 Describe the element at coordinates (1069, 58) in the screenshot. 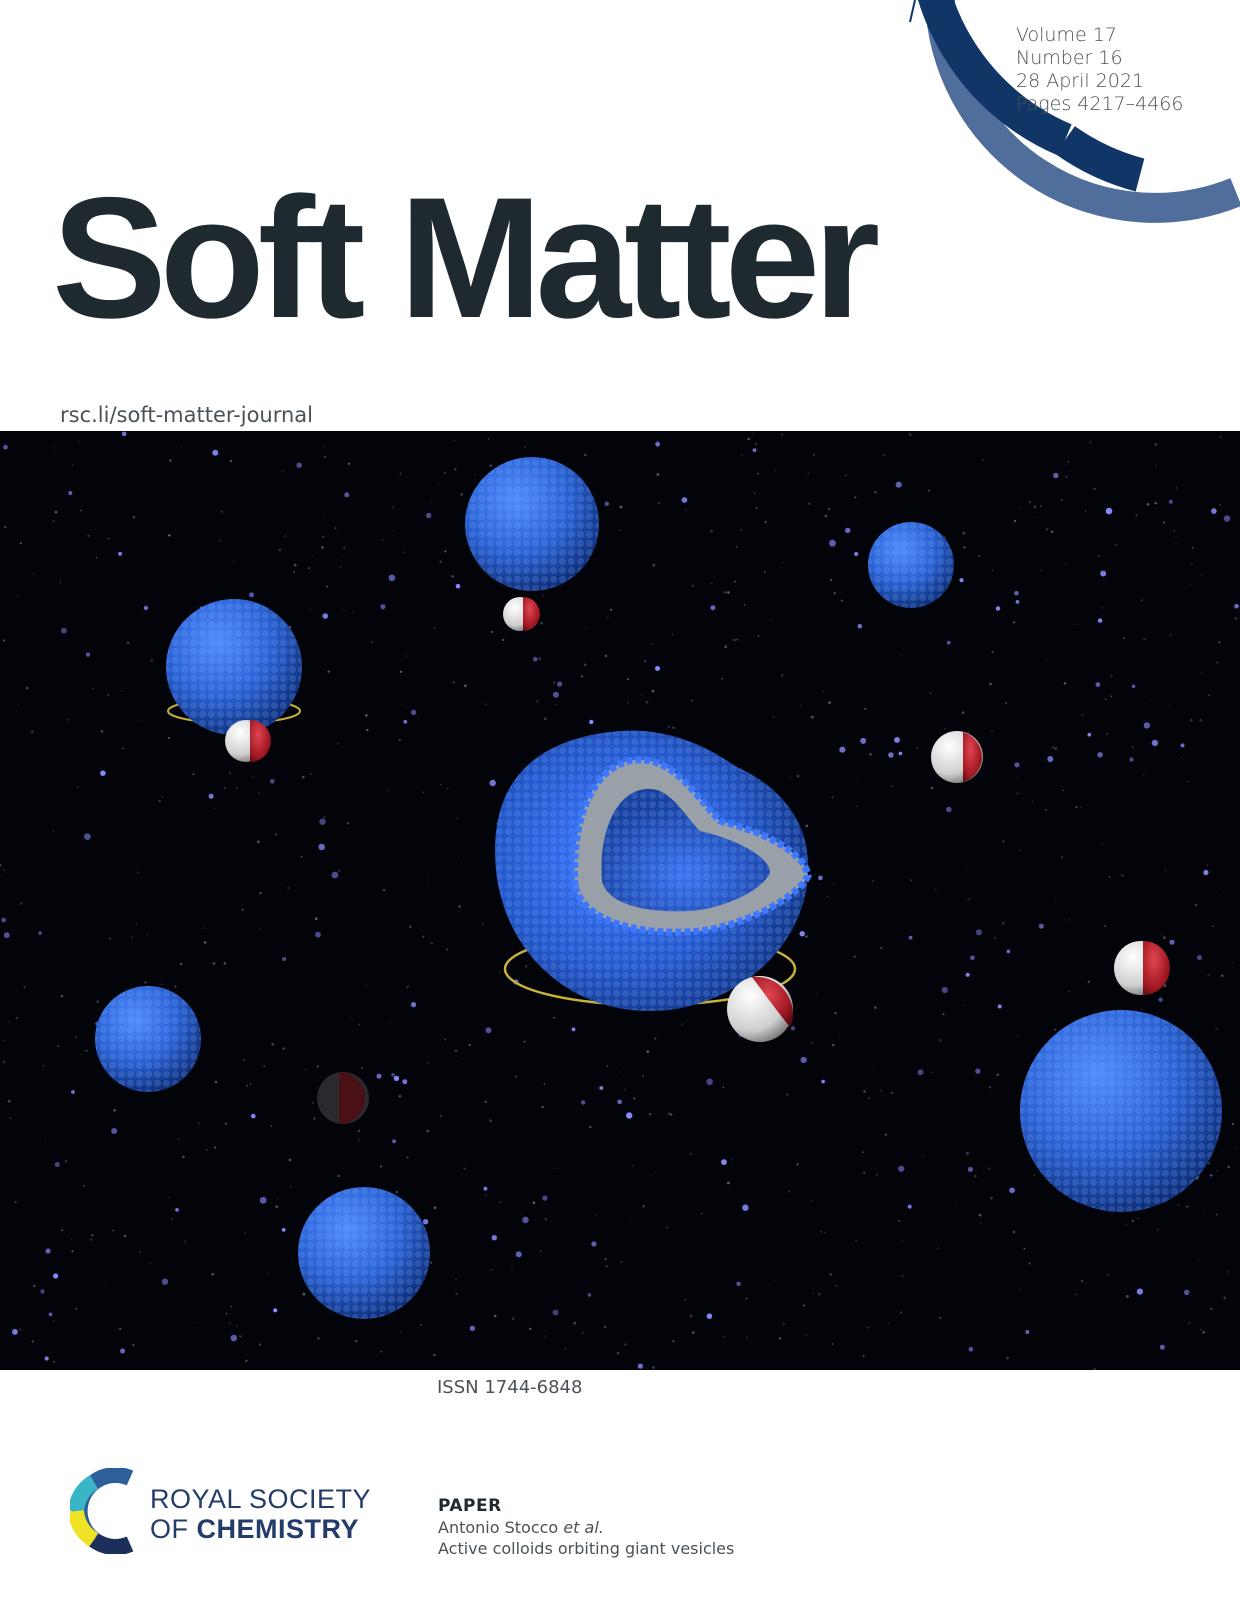

I see `issue-number: Number 16` at that location.